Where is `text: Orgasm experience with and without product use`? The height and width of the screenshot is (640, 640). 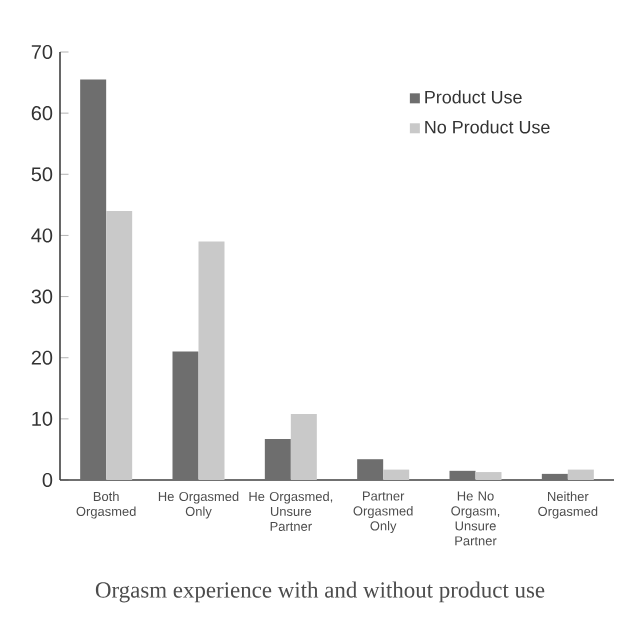
text: Orgasm experience with and without product use is located at coordinates (320, 592).